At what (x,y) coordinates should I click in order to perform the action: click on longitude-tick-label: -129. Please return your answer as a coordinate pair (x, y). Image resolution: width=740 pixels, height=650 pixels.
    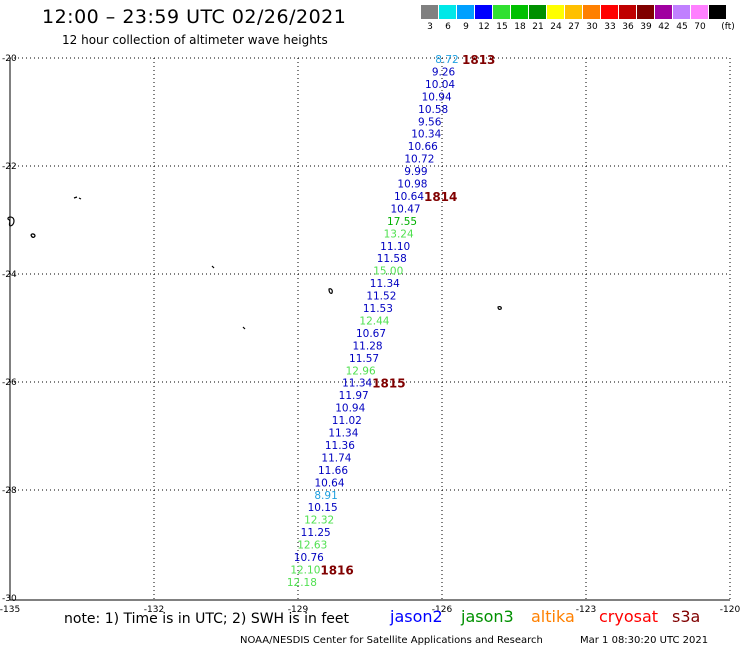
    Looking at the image, I should click on (298, 610).